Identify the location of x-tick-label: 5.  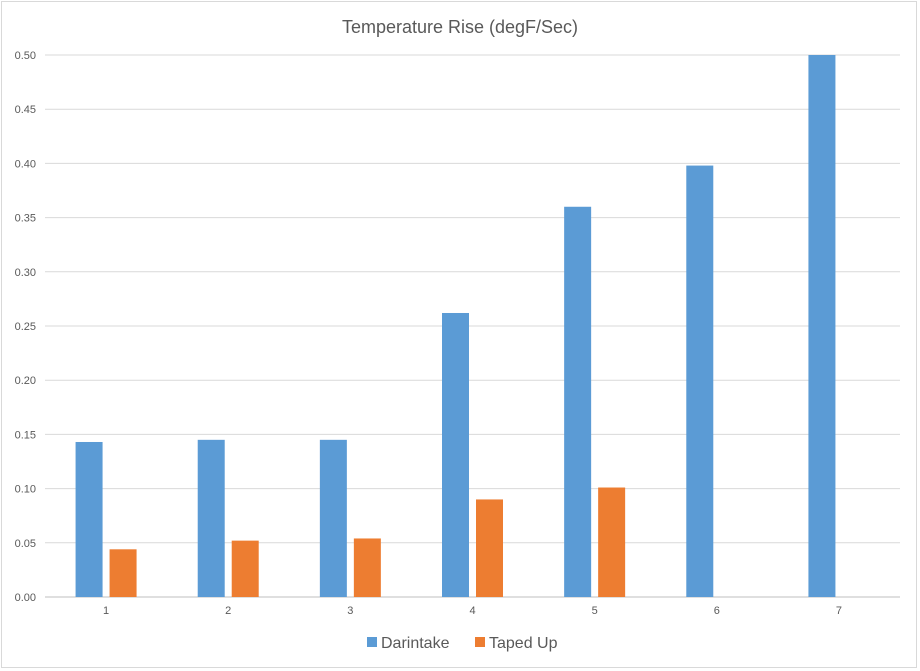
(595, 611).